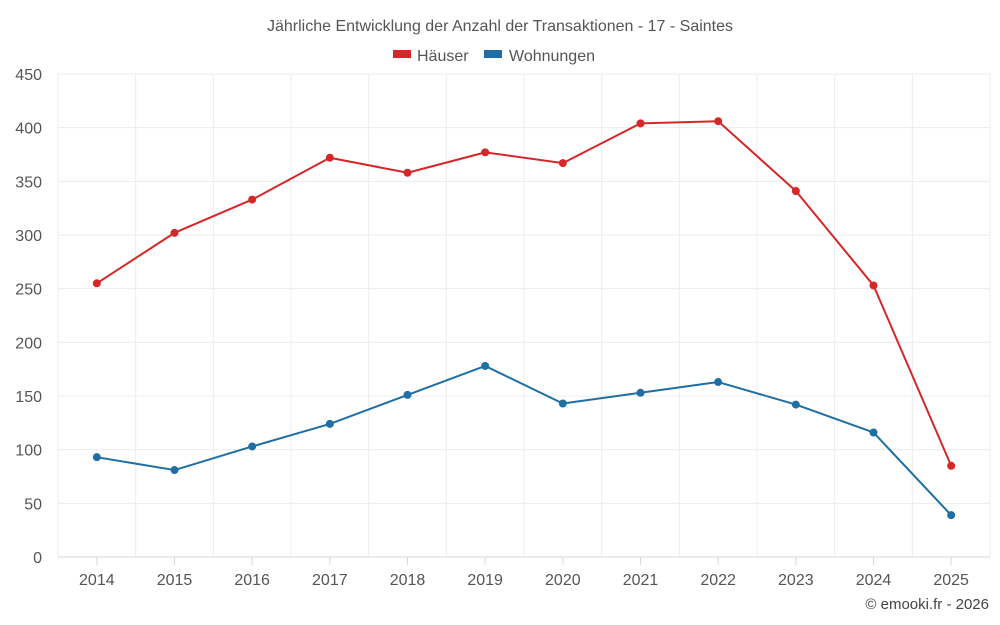  What do you see at coordinates (951, 580) in the screenshot?
I see `x-tick-label: 2025` at bounding box center [951, 580].